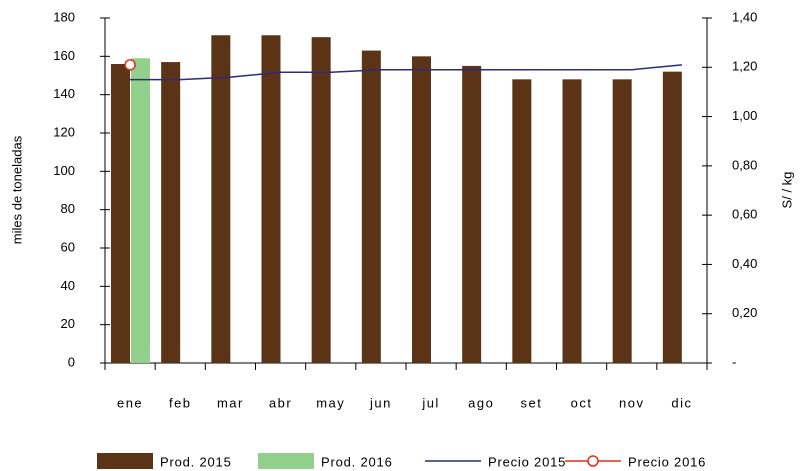 This screenshot has width=803, height=471. What do you see at coordinates (16, 189) in the screenshot?
I see `y-axis-label: miles de toneladas` at bounding box center [16, 189].